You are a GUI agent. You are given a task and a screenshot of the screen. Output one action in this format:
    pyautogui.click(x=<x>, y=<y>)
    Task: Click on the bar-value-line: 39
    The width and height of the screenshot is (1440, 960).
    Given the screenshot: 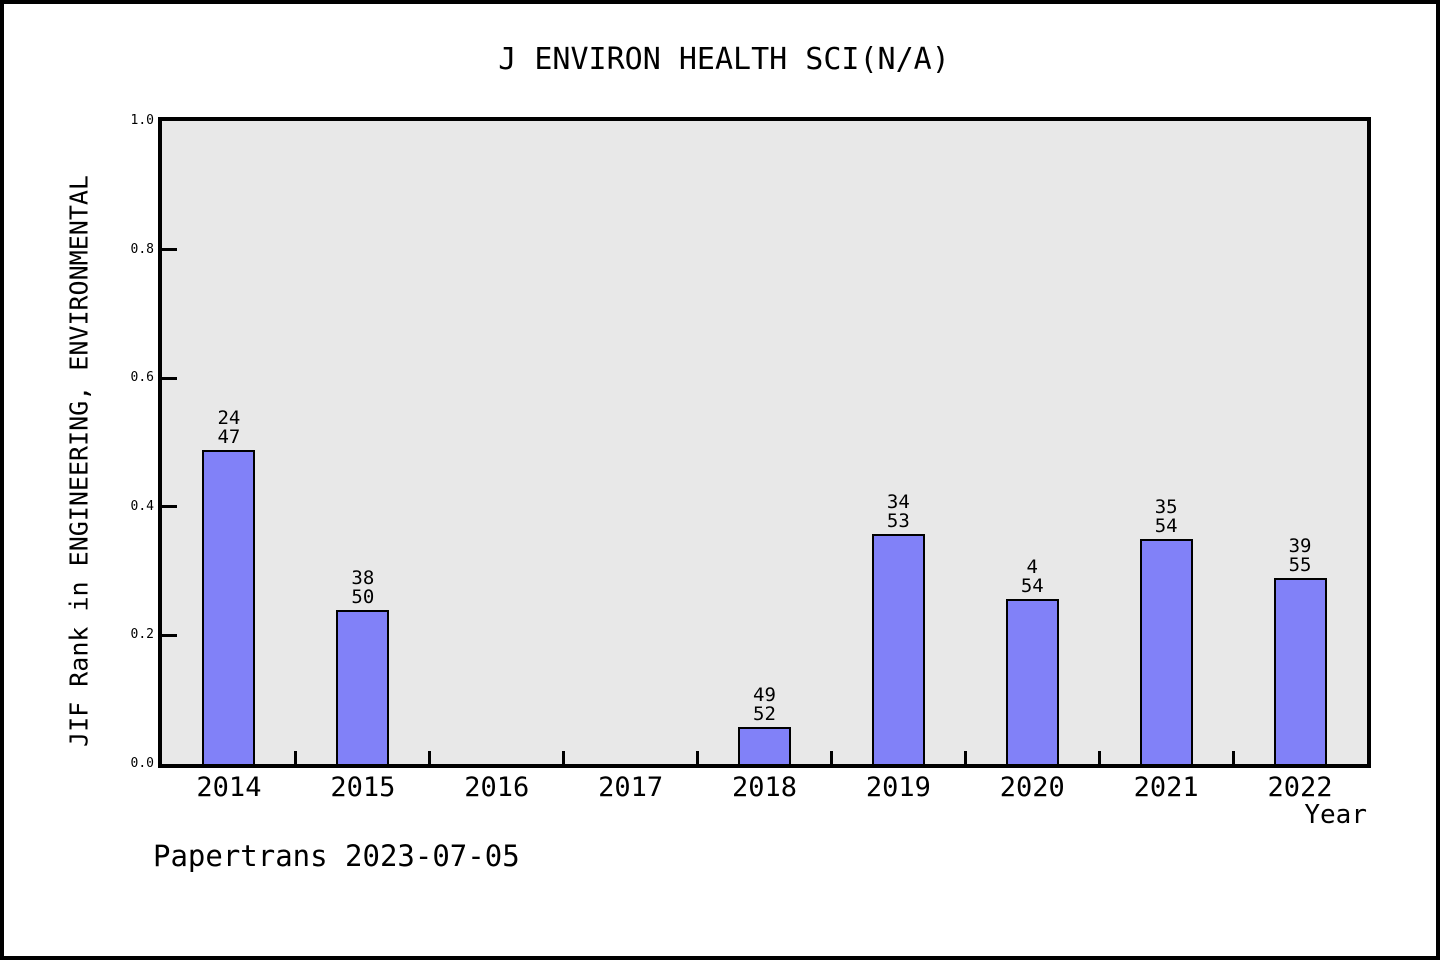 What is the action you would take?
    pyautogui.click(x=1300, y=546)
    